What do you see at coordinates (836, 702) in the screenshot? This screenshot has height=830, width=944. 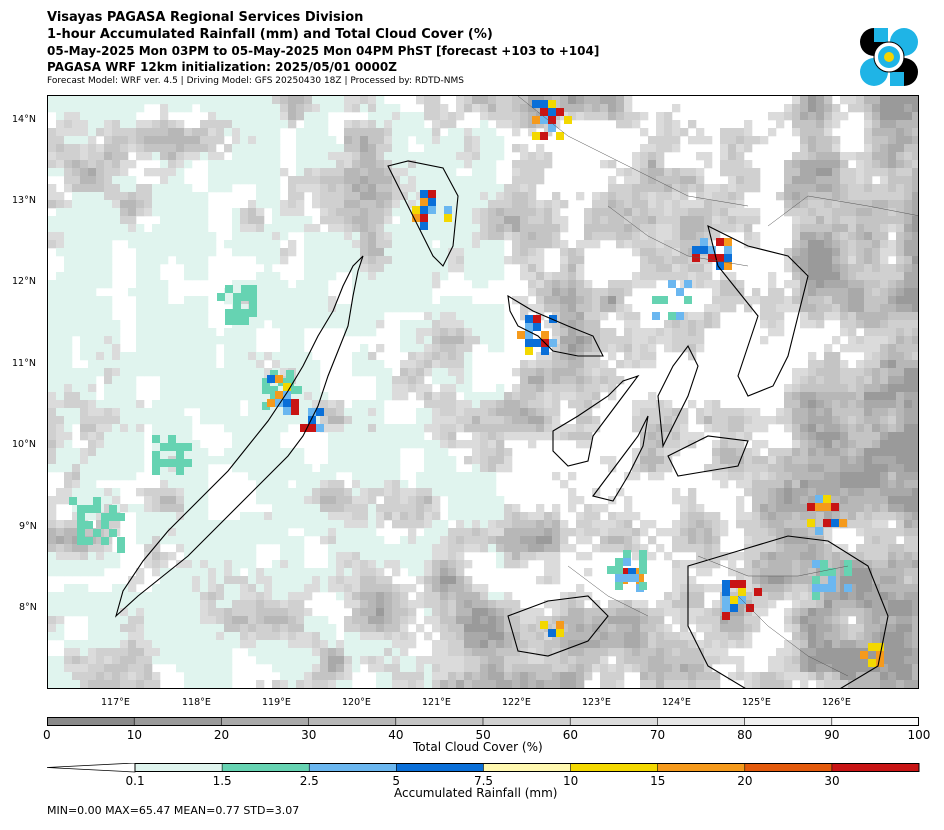 I see `lon-label-126: 126°E` at bounding box center [836, 702].